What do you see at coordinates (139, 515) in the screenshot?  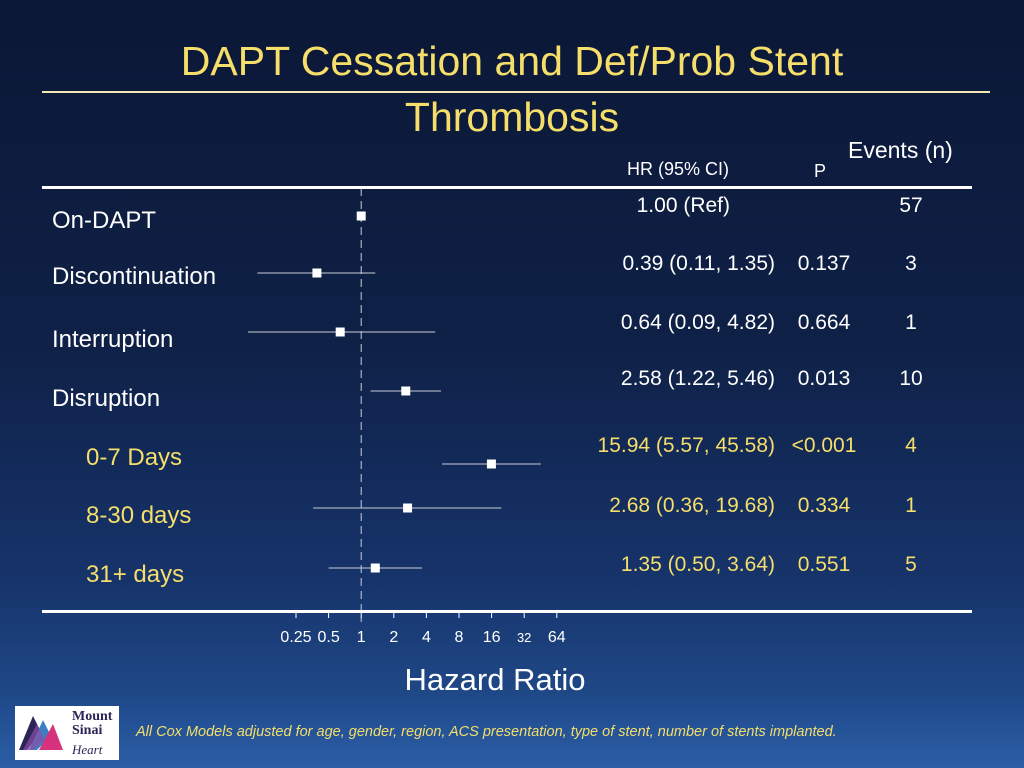 I see `row-label: 8-30 days` at bounding box center [139, 515].